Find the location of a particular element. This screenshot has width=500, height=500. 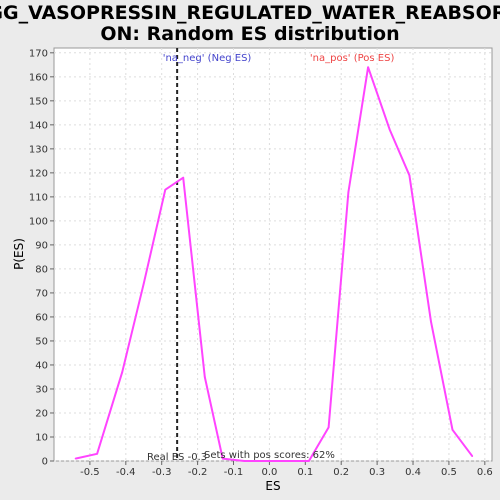

neg-es-label: 'na_neg' (Neg ES) is located at coordinates (207, 58).